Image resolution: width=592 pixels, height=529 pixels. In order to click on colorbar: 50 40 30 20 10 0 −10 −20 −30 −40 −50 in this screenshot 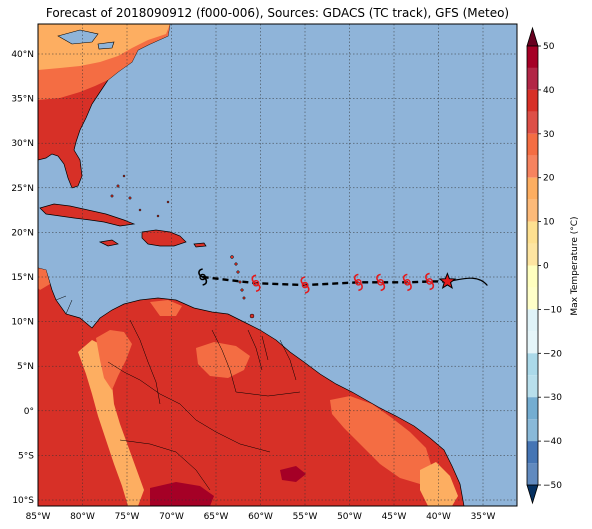, I will do `click(544, 265)`.